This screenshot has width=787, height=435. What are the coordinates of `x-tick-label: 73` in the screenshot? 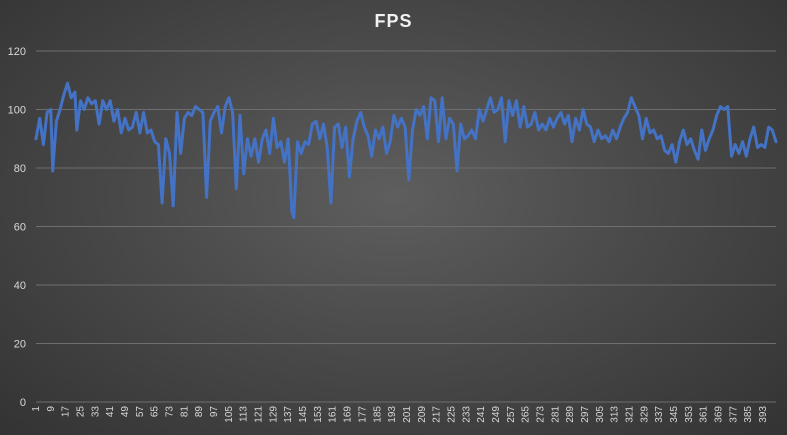 It's located at (170, 412).